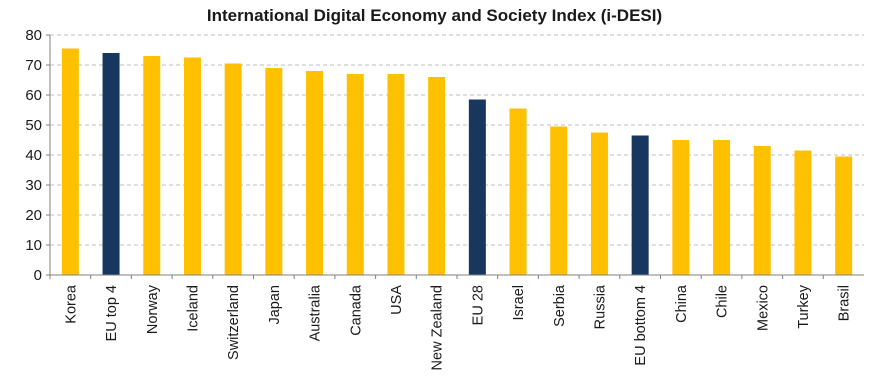  I want to click on bar-china, so click(681, 207).